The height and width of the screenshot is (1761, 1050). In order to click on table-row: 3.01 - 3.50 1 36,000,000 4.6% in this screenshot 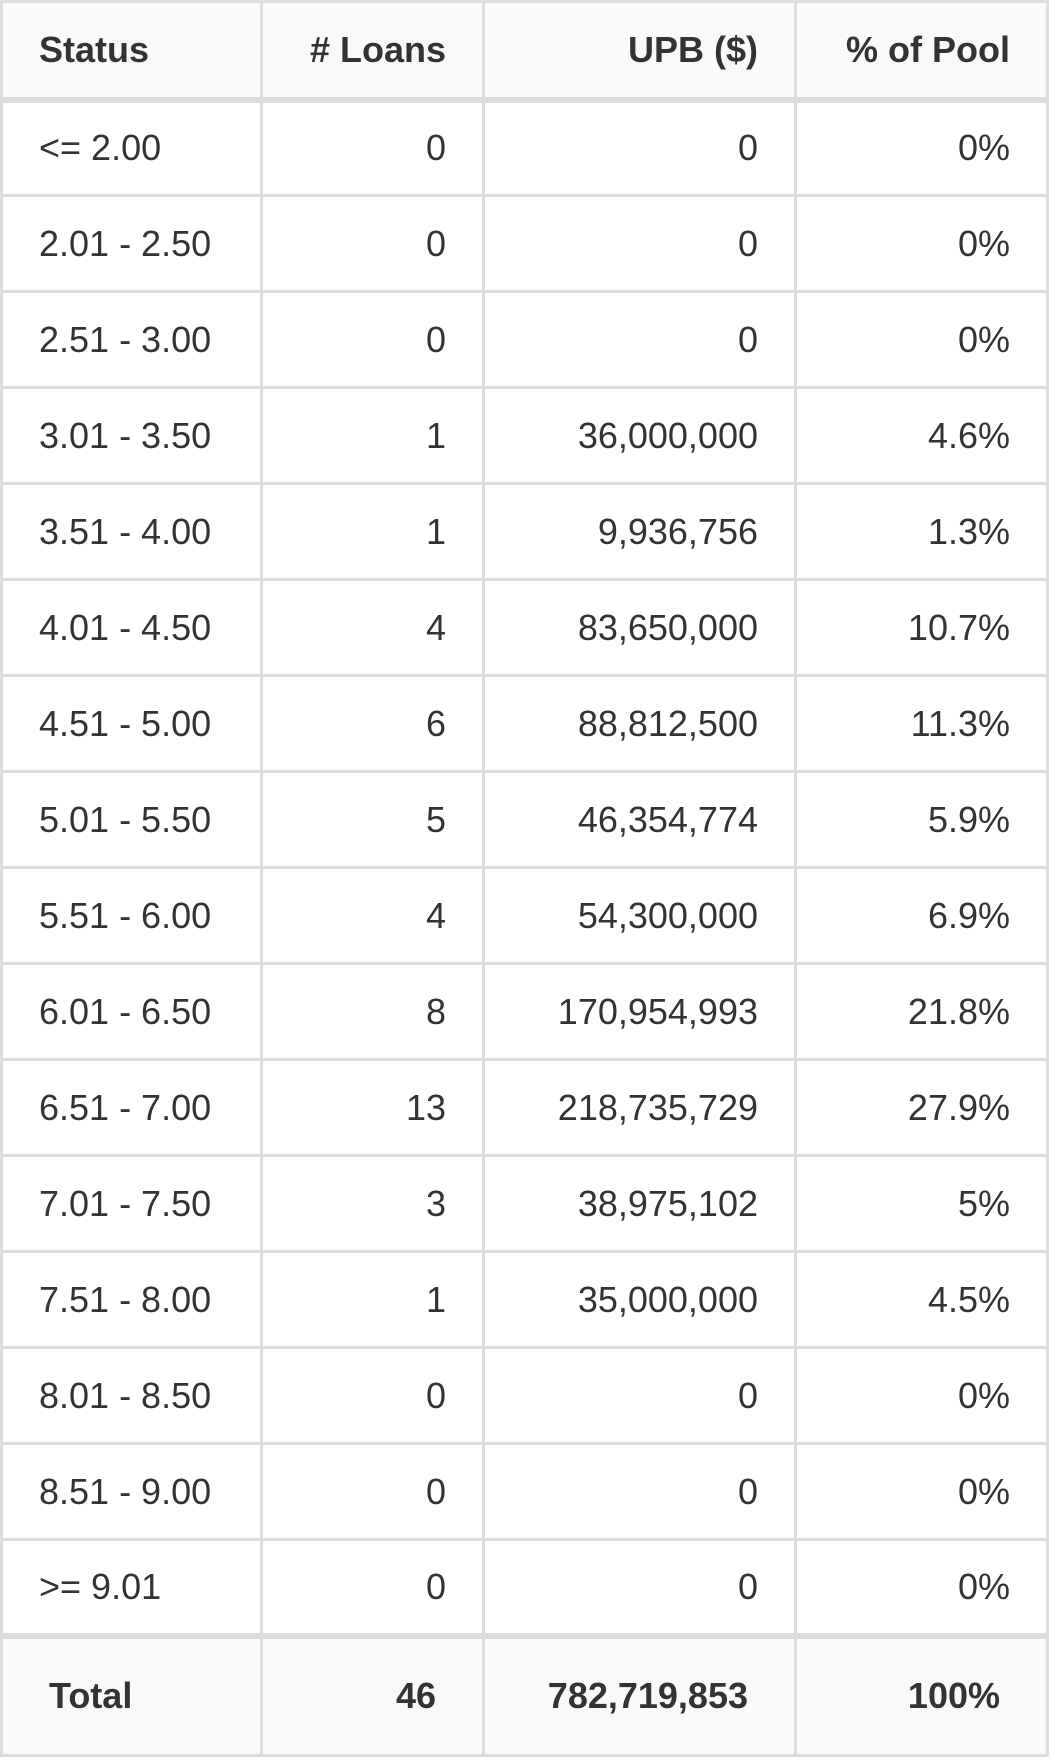, I will do `click(524, 435)`.